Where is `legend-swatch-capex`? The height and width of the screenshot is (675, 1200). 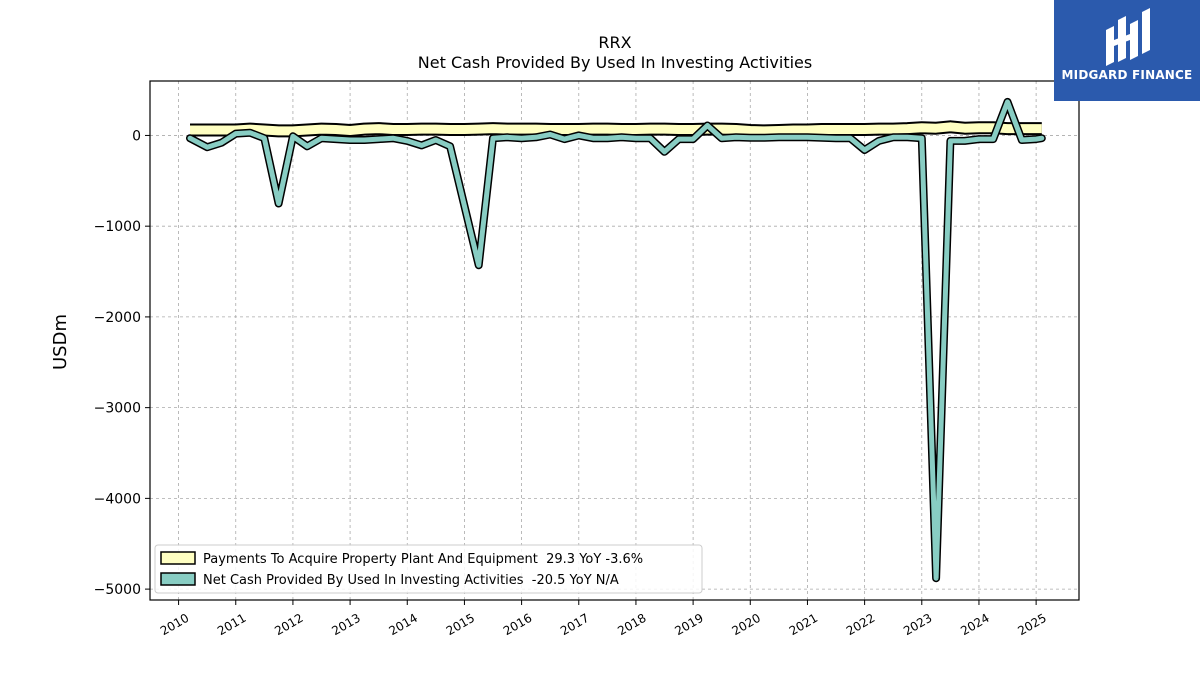 legend-swatch-capex is located at coordinates (178, 558).